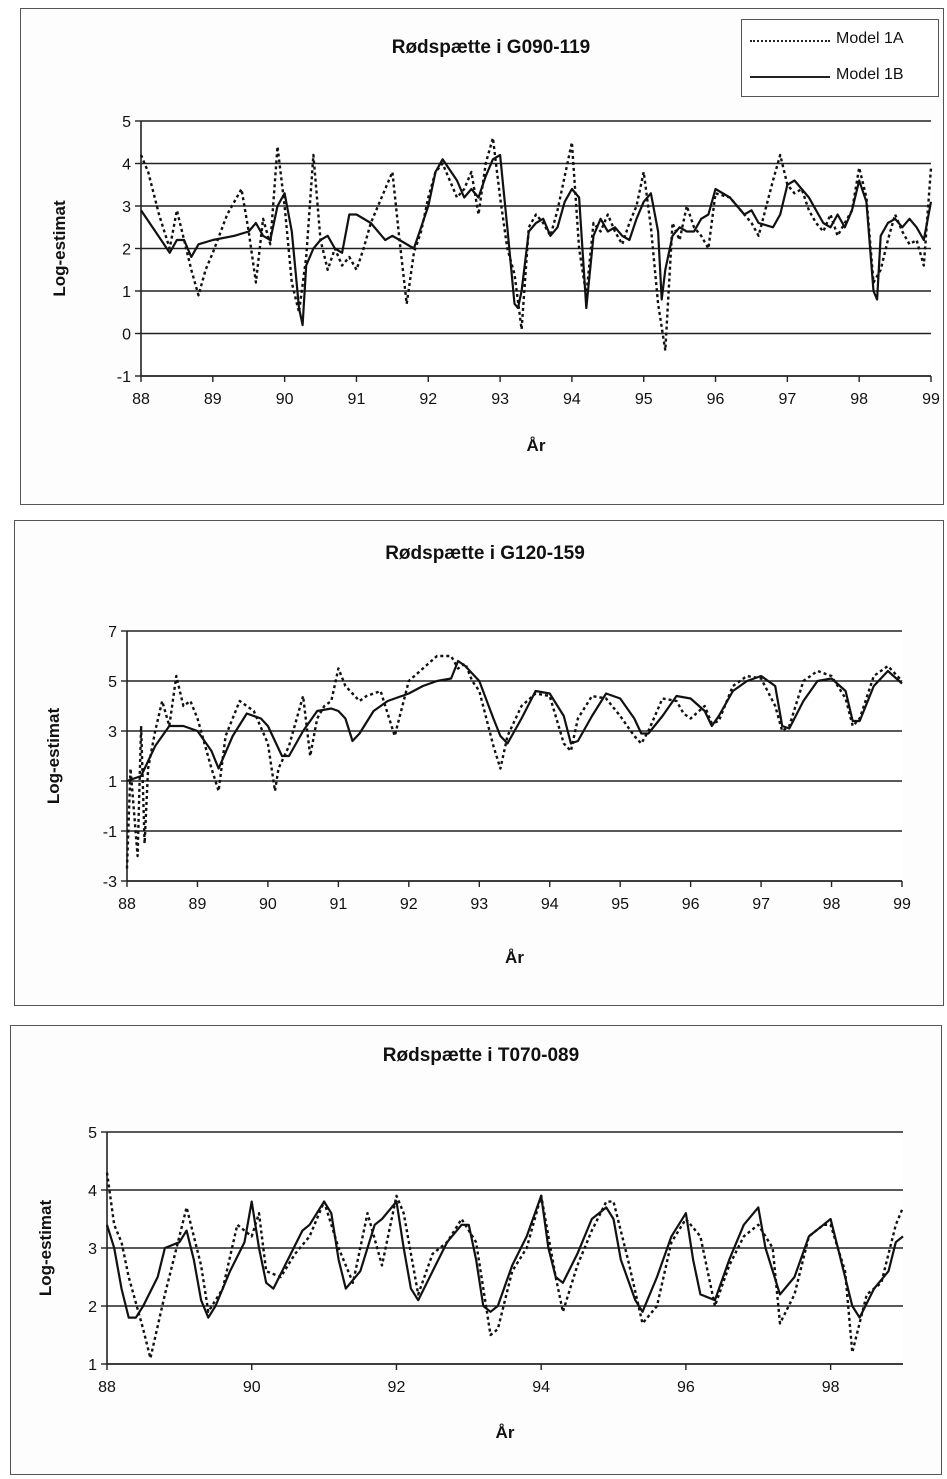 The width and height of the screenshot is (947, 1479). I want to click on y-tick-label: 0, so click(126, 335).